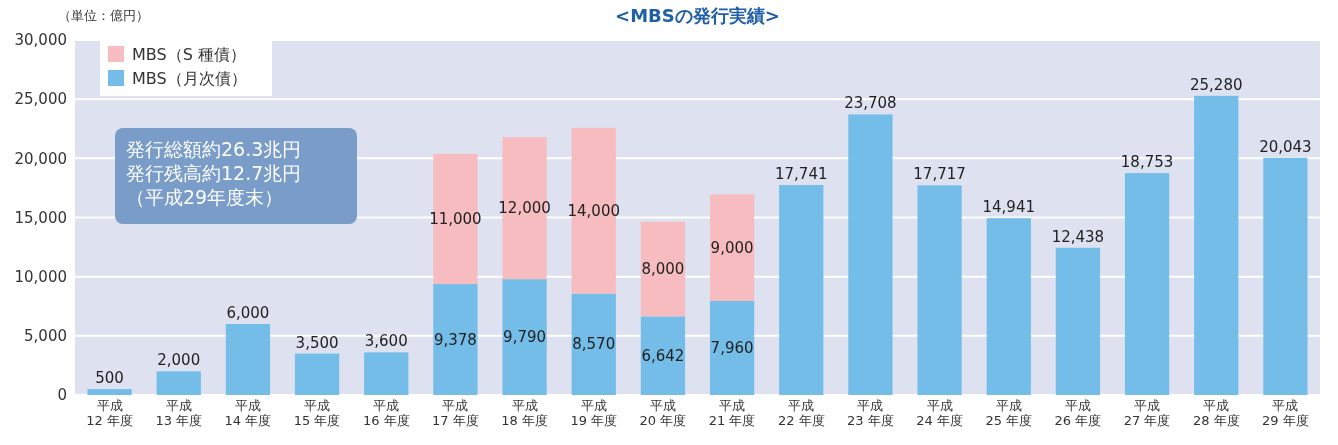  I want to click on y-tick-label: 20,000, so click(40, 158).